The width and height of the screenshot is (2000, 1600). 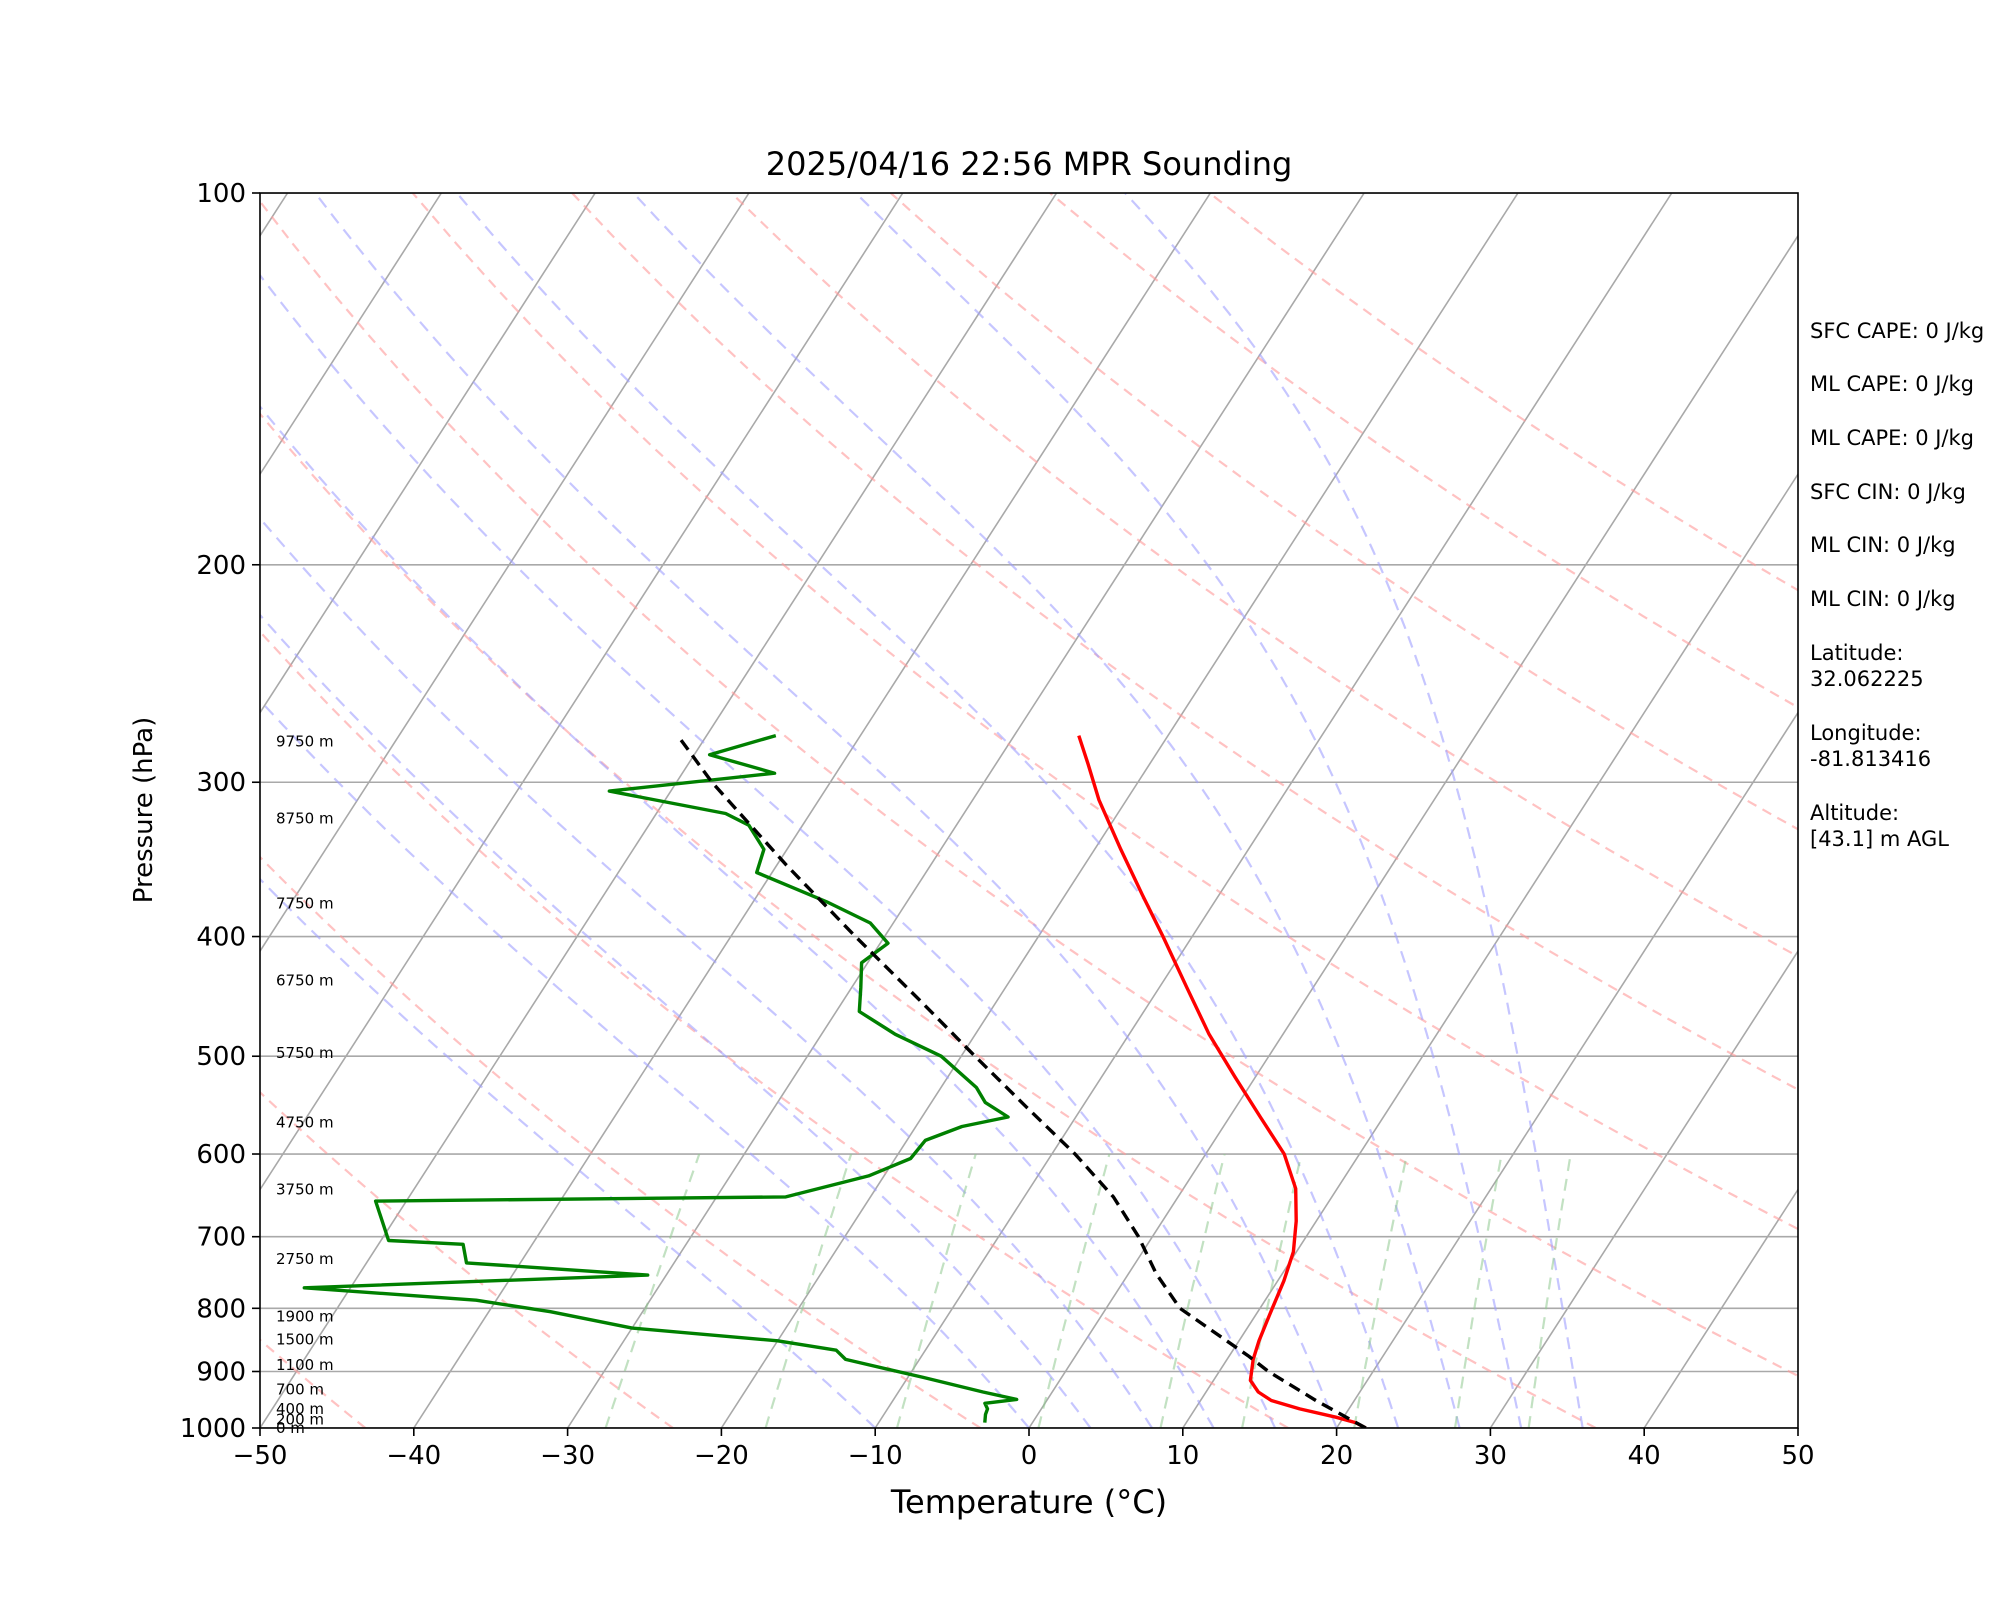 What do you see at coordinates (305, 903) in the screenshot?
I see `height-label: 7750 m` at bounding box center [305, 903].